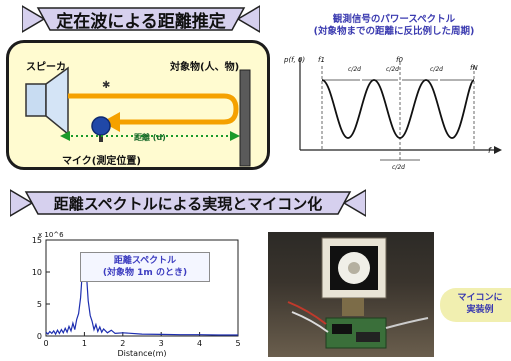 Image resolution: width=511 pixels, height=361 pixels. What do you see at coordinates (394, 19) in the screenshot?
I see `spectrum-title-line1: 観測信号のパワースペクトル` at bounding box center [394, 19].